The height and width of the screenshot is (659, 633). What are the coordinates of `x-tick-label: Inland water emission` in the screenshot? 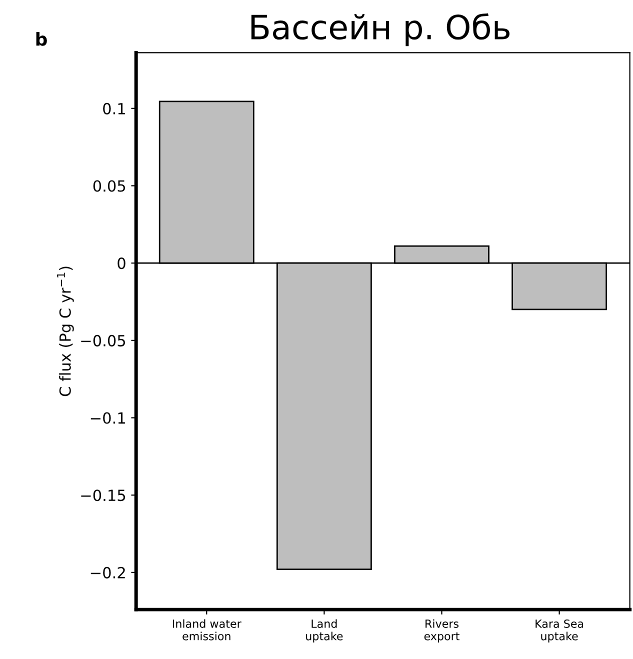 It's located at (207, 629).